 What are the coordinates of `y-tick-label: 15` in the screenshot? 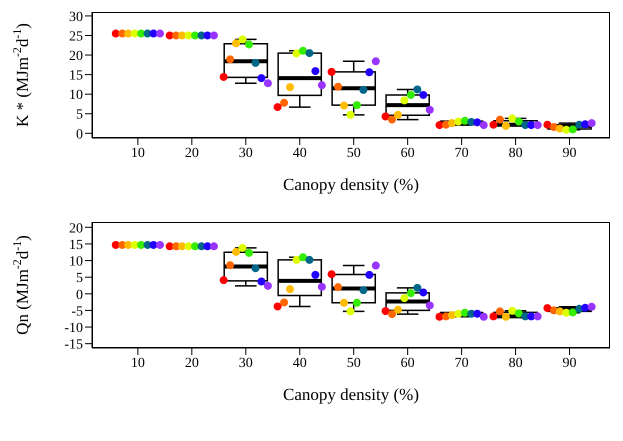 It's located at (76, 245).